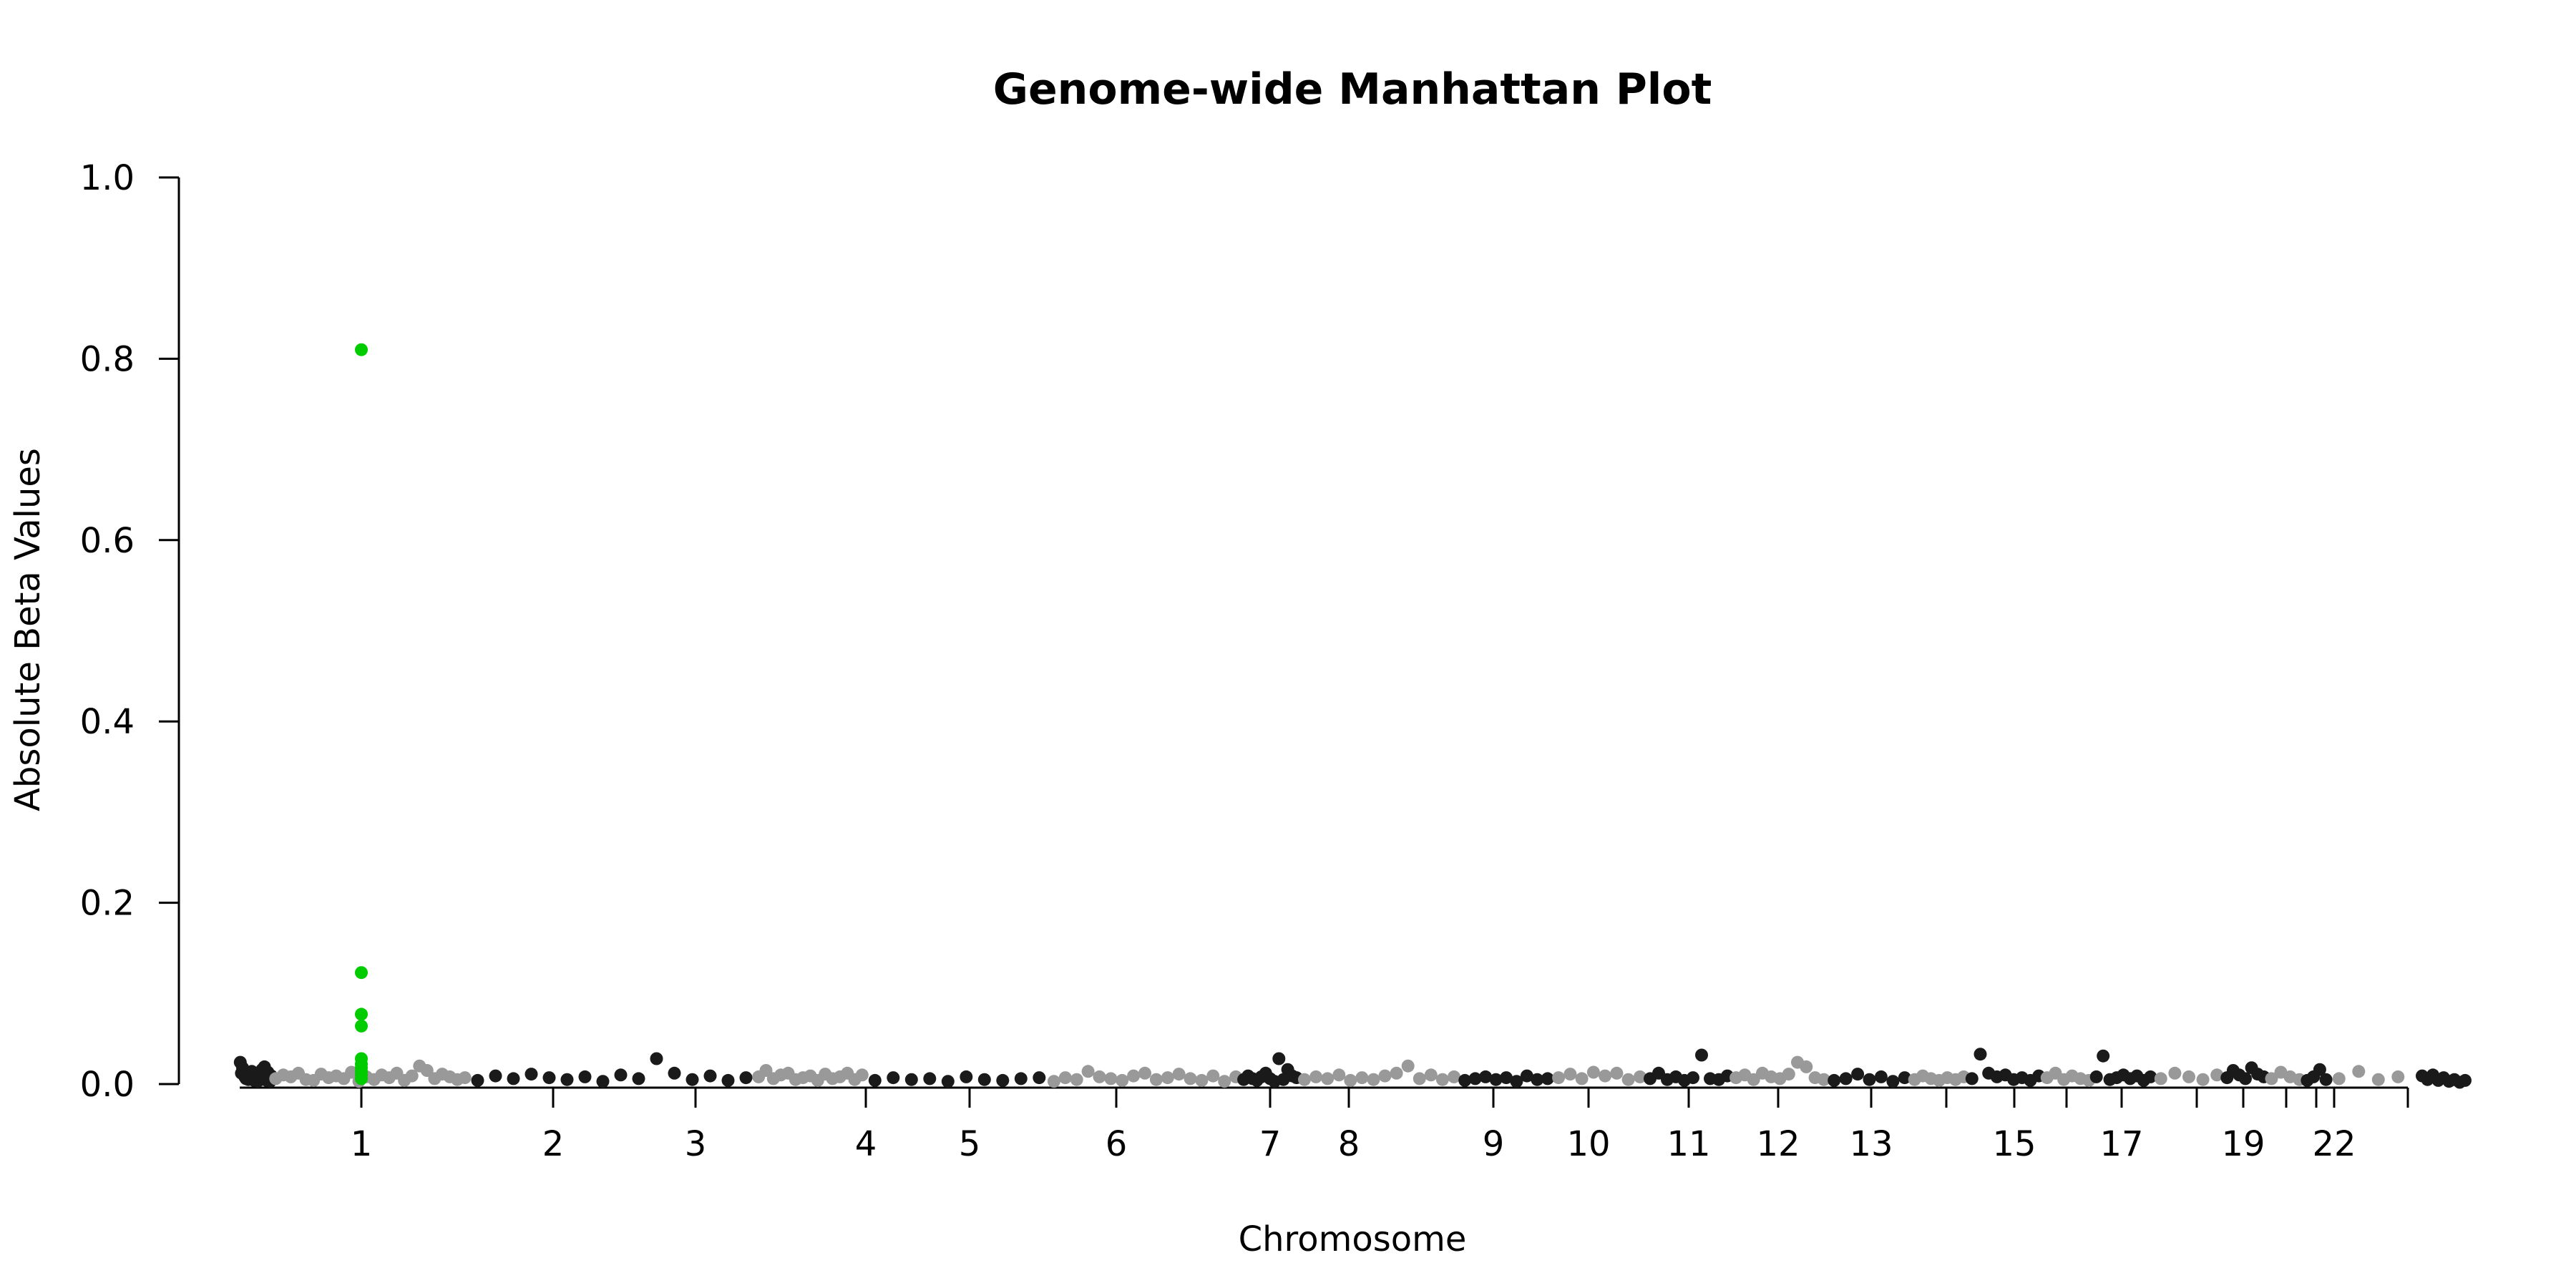 The width and height of the screenshot is (2576, 1288). Describe the element at coordinates (1353, 1239) in the screenshot. I see `x-axis-label: Chromosome` at that location.